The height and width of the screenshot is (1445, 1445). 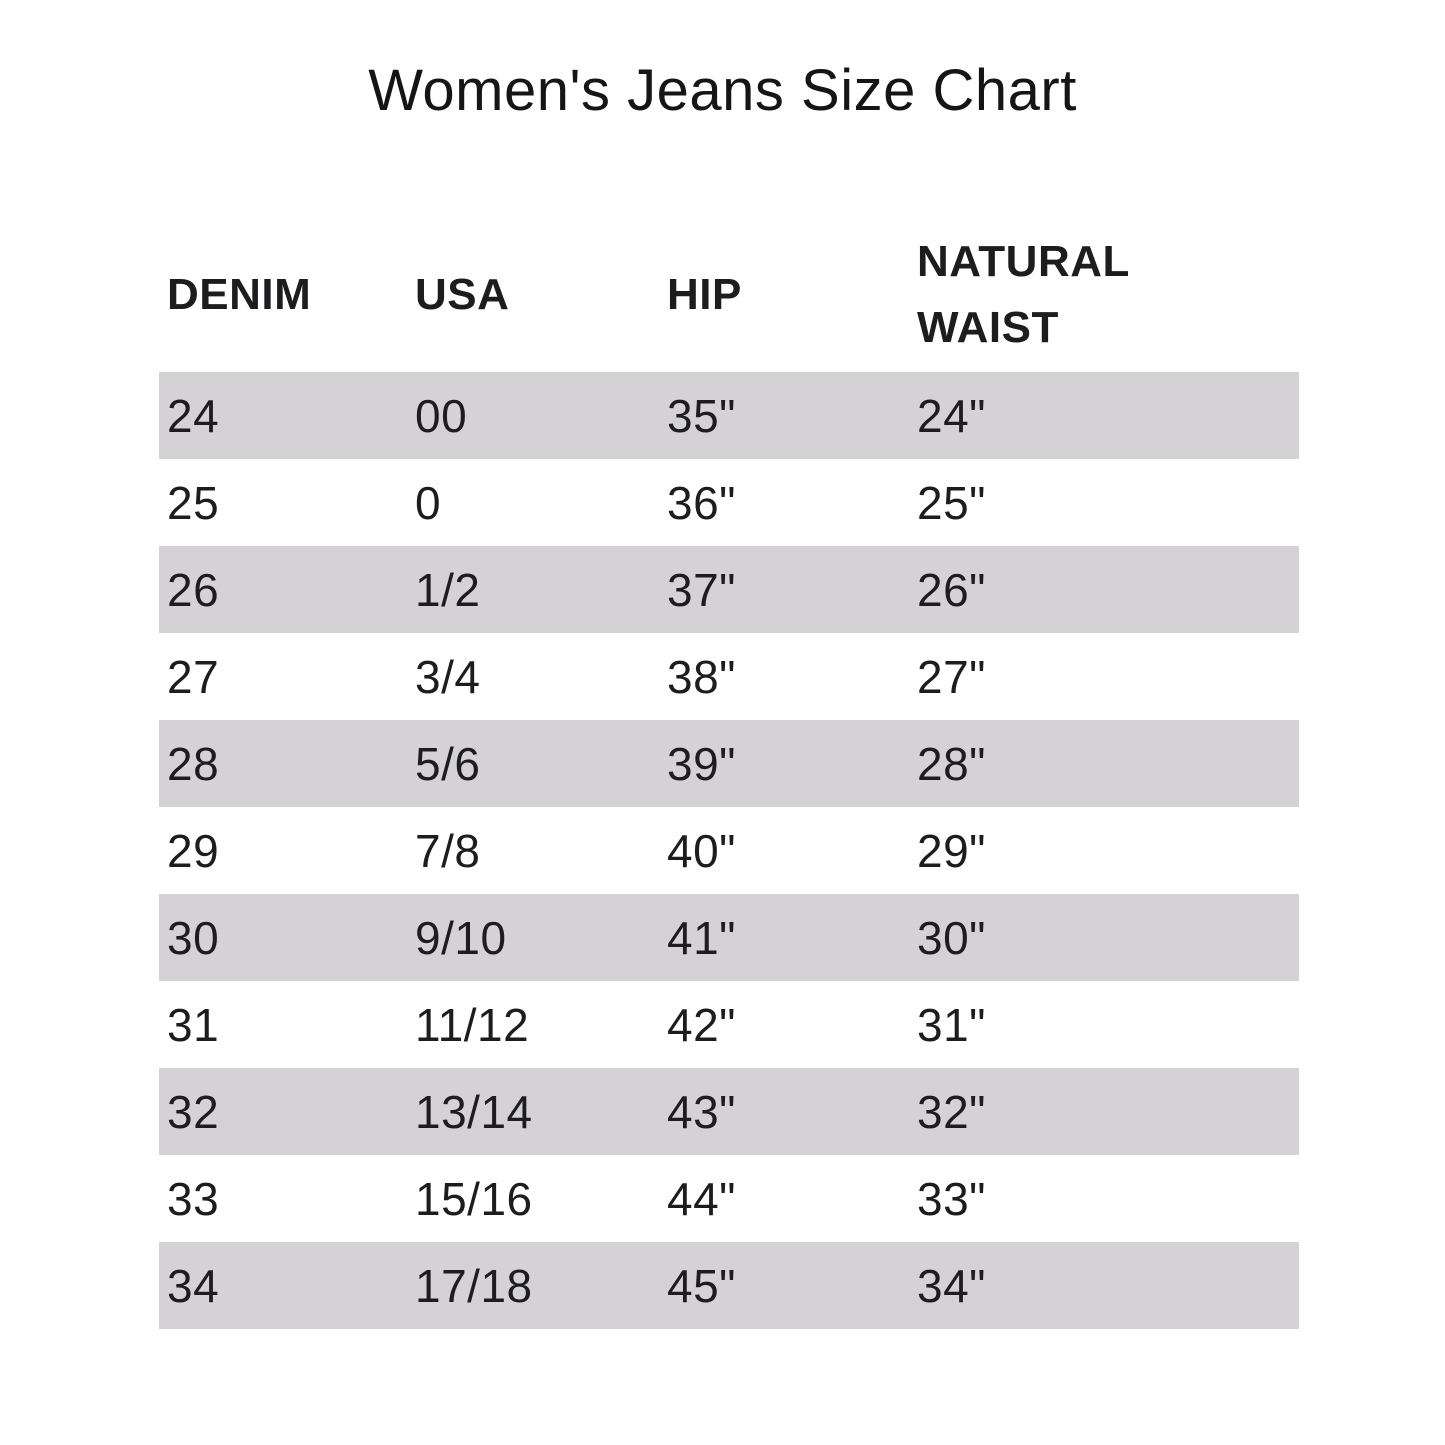 I want to click on column-header-label: HIP, so click(x=704, y=294).